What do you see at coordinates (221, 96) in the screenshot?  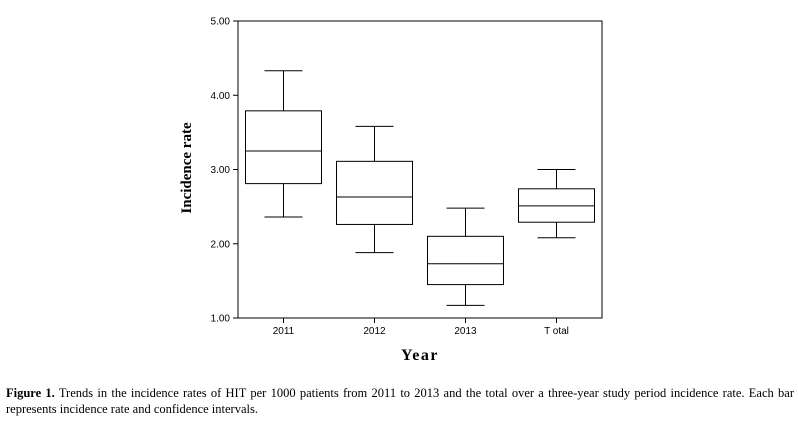 I see `y-tick-label: 4.00` at bounding box center [221, 96].